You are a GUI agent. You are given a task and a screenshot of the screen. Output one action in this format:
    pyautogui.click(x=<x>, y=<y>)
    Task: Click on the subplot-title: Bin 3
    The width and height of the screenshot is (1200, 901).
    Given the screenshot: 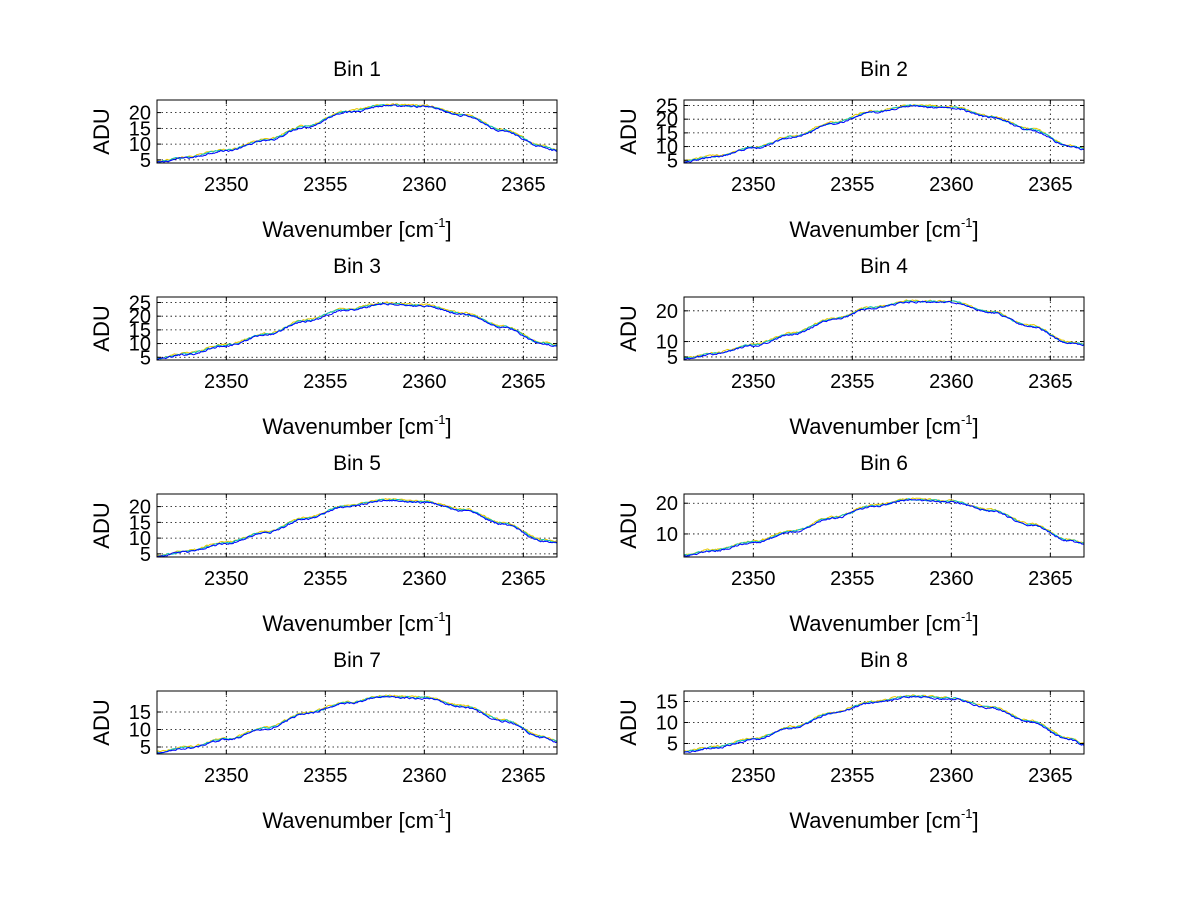 What is the action you would take?
    pyautogui.click(x=357, y=266)
    